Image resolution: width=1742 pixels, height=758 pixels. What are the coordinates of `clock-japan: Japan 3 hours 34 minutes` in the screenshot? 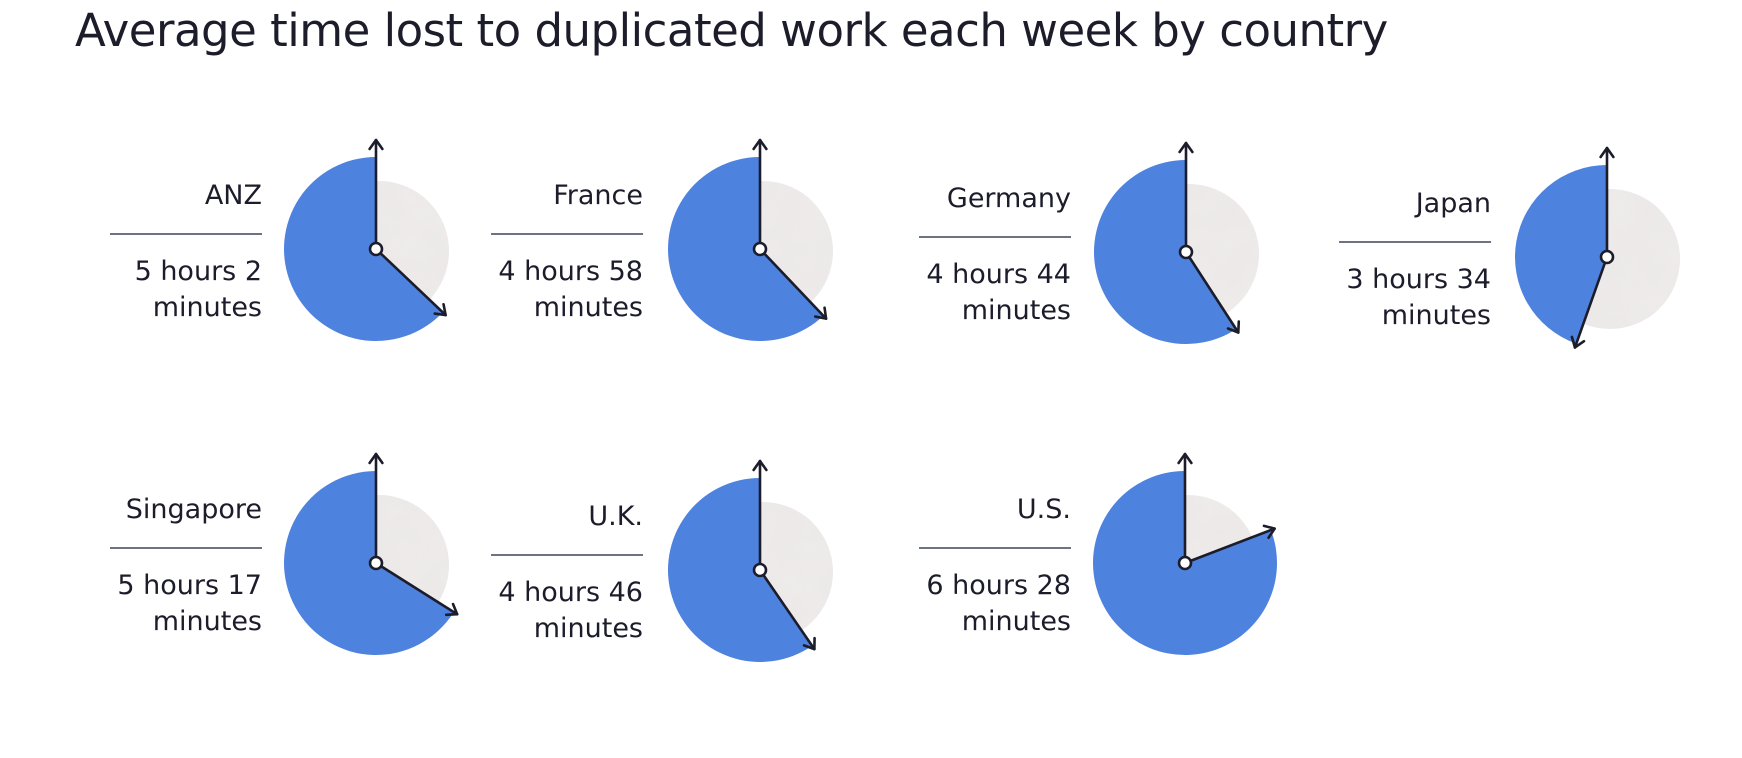 It's located at (1509, 247).